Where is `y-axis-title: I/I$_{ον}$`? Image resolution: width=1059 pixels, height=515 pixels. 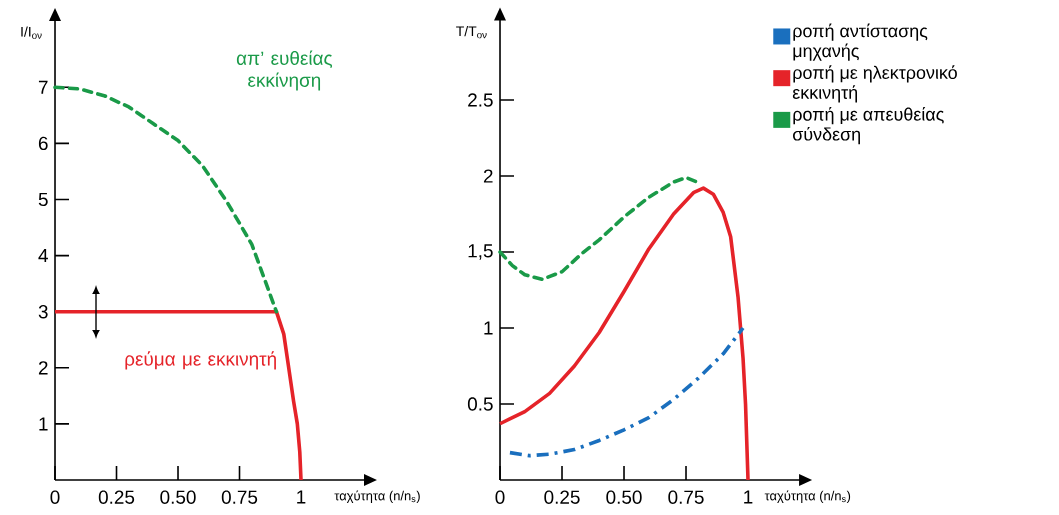
y-axis-title: I/I$_{ον}$ is located at coordinates (31, 32).